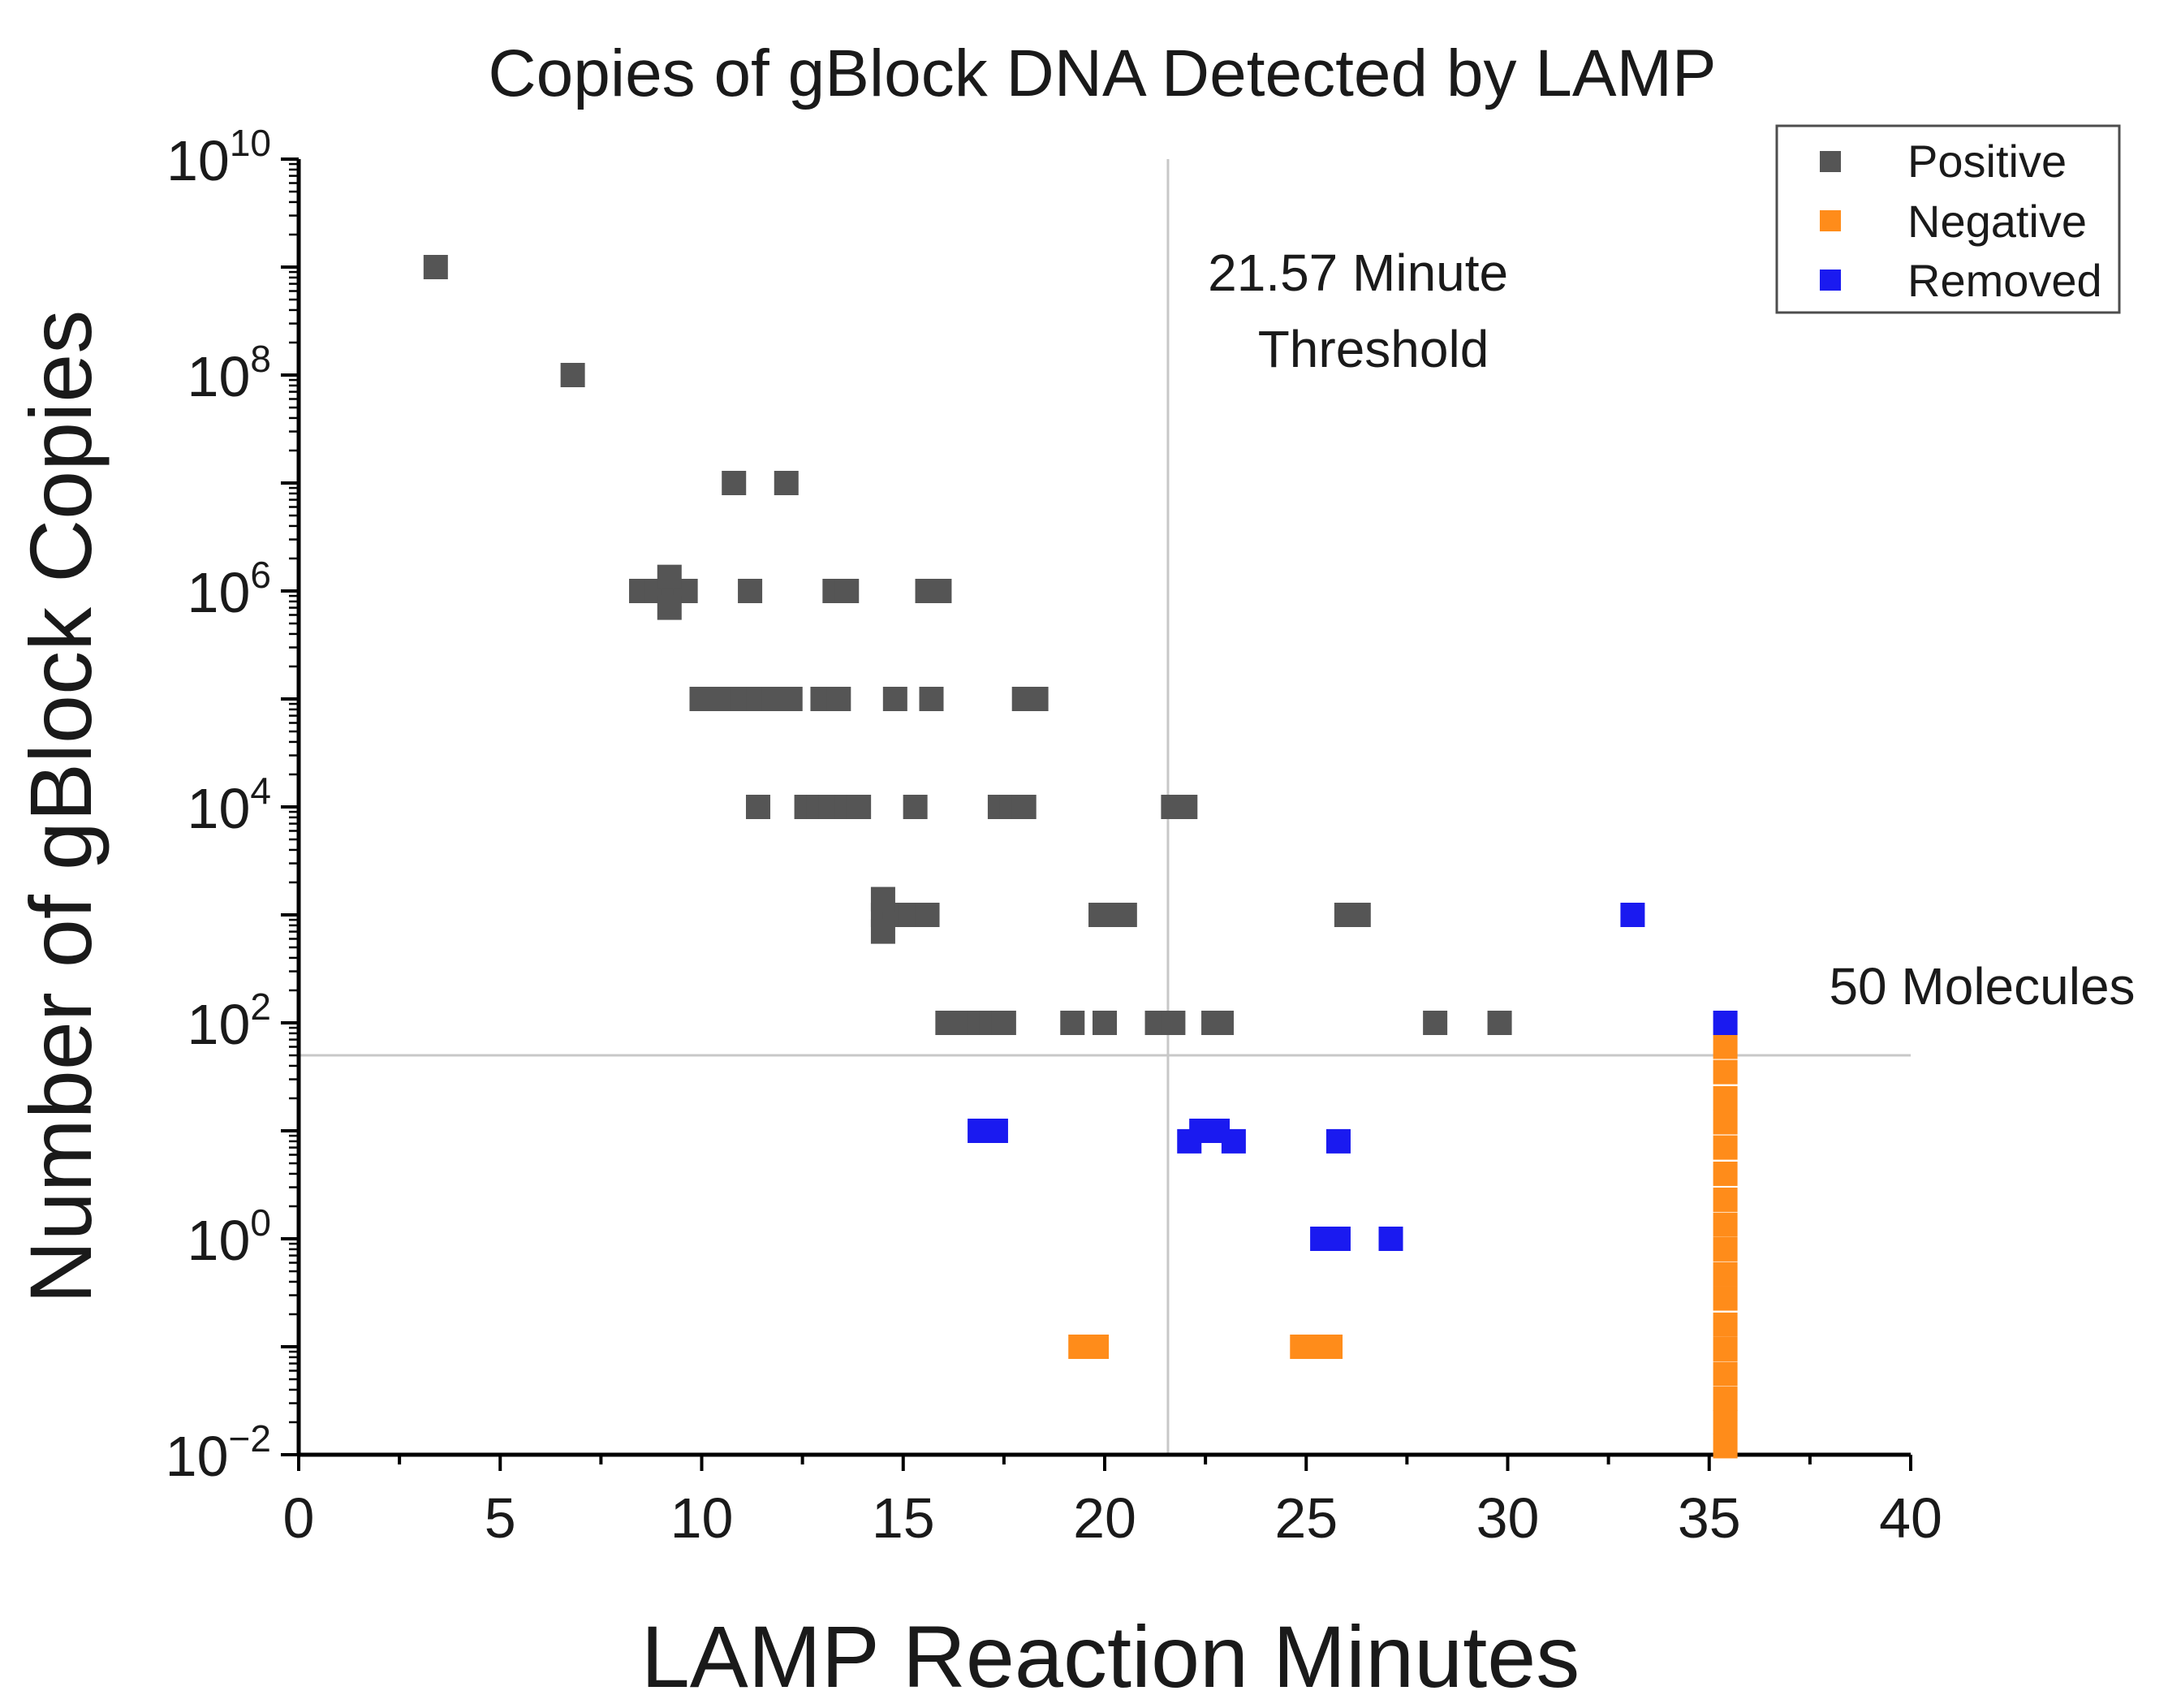  I want to click on legend-marker-removed, so click(1830, 281).